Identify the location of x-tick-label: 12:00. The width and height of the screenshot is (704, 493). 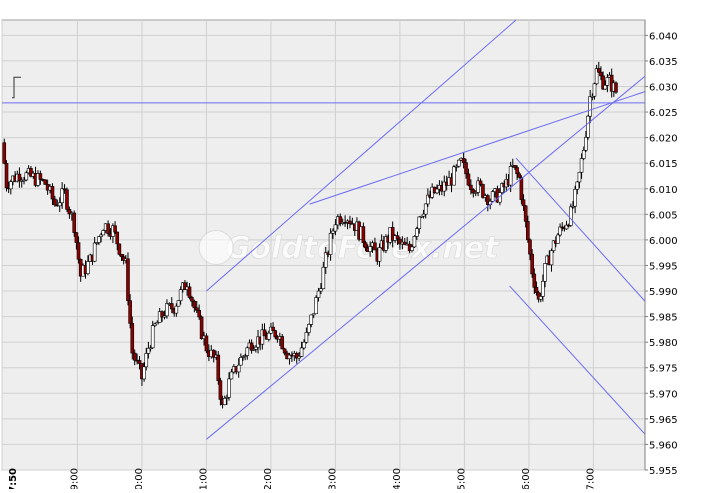
(268, 478).